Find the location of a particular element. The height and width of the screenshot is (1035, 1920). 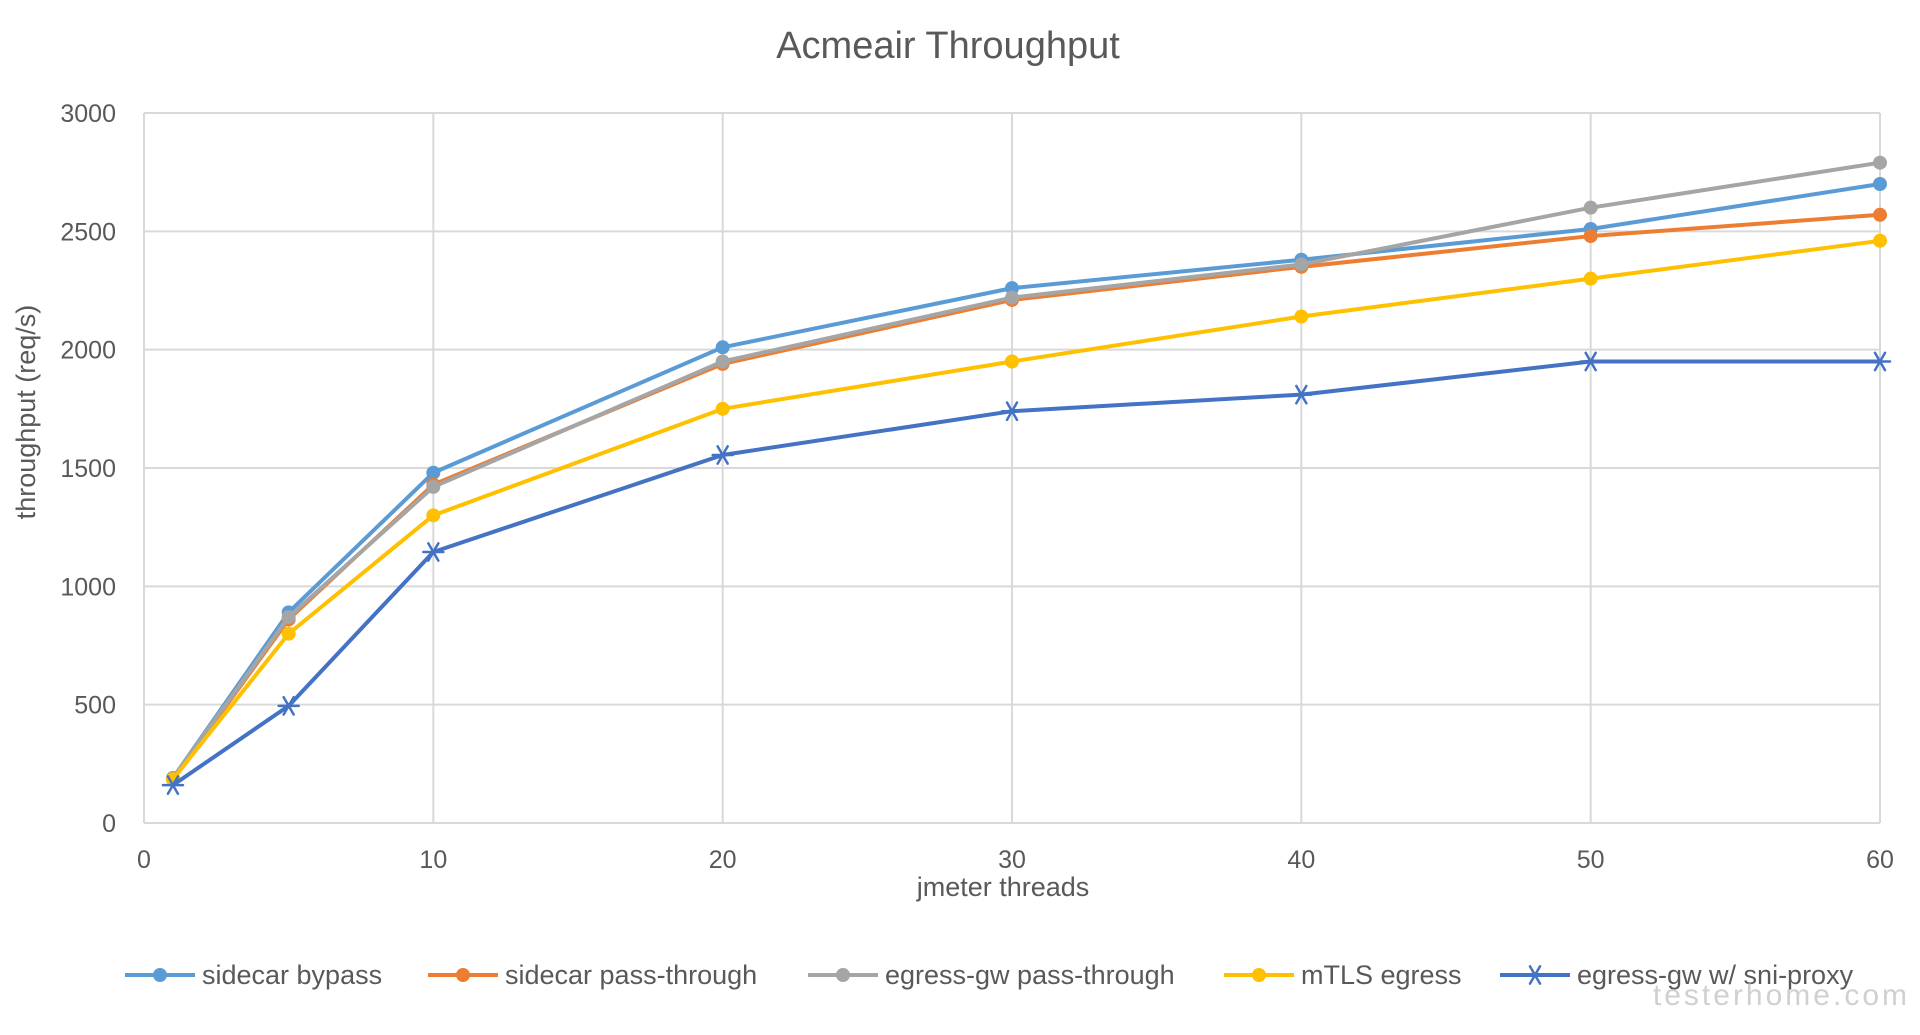

y-axis-ticks: 0 500 1000 1500 2000 2500 3000 is located at coordinates (88, 469).